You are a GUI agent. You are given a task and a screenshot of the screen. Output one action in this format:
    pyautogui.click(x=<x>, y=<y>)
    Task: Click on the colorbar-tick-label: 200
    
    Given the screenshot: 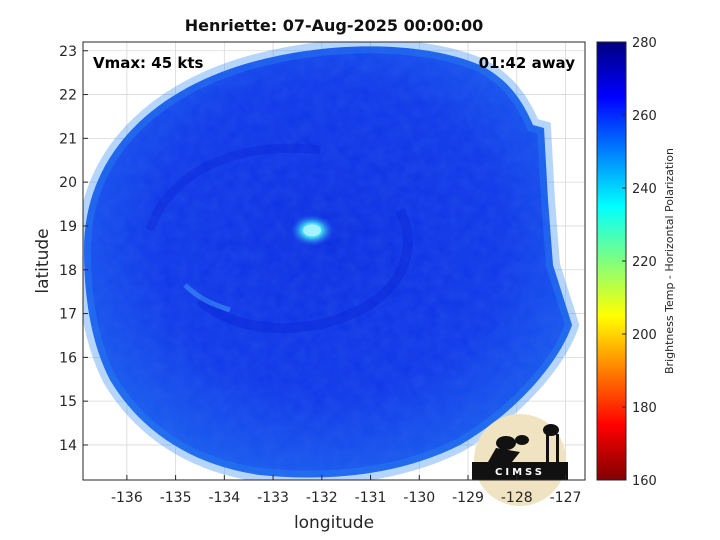 What is the action you would take?
    pyautogui.click(x=644, y=335)
    